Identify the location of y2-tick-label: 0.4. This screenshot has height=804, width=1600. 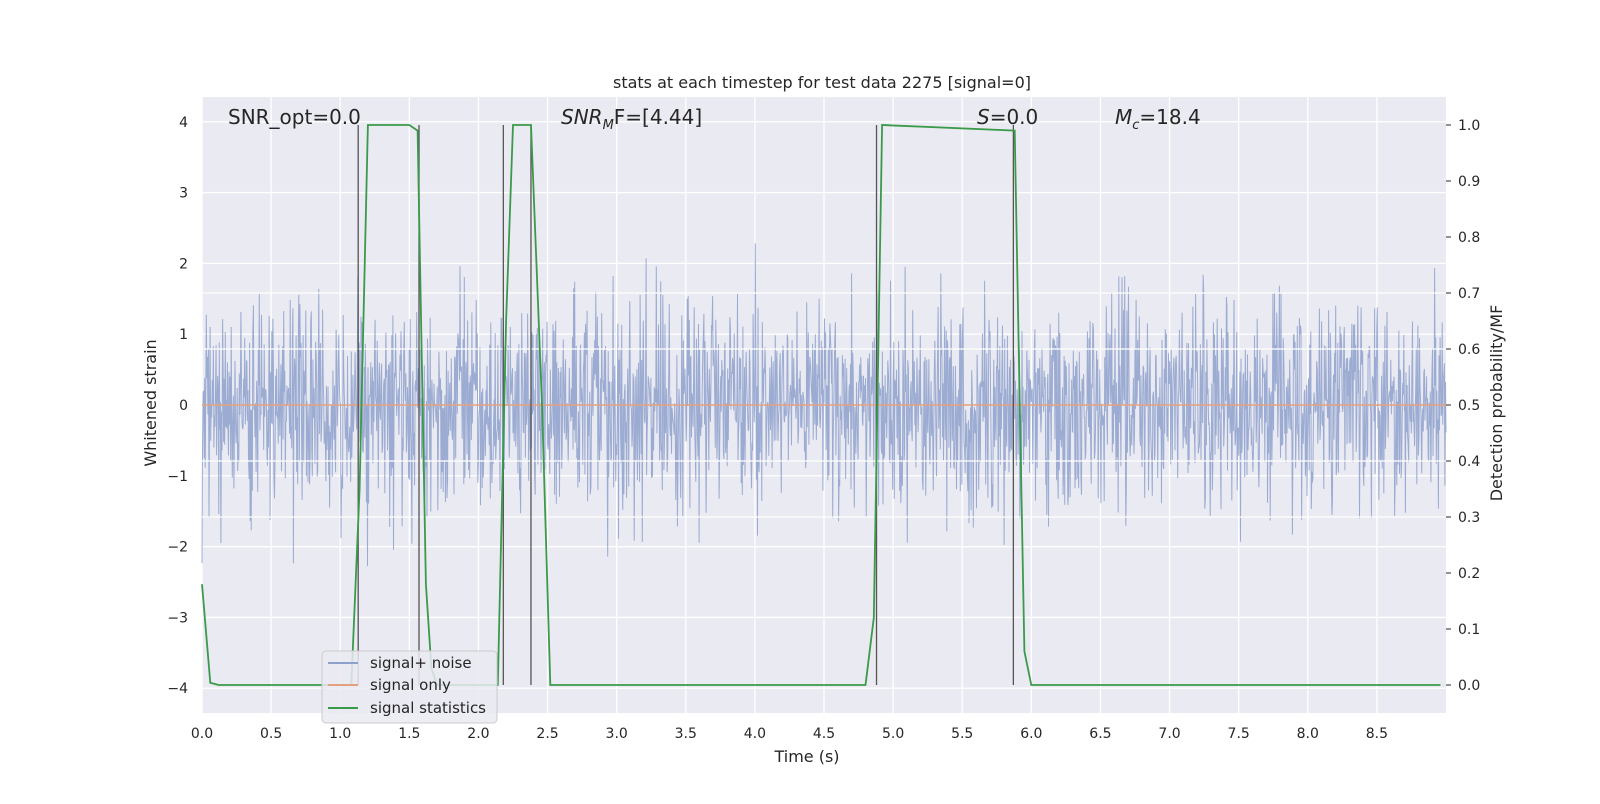
(1469, 462).